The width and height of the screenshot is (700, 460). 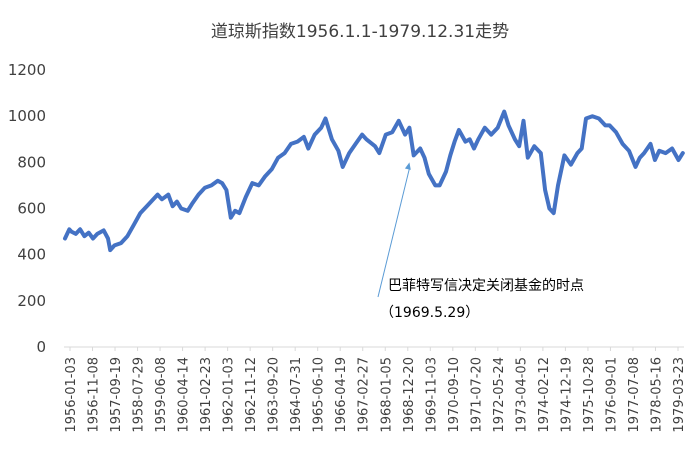 I want to click on x-tick-label: 1967-02-27, so click(x=364, y=395).